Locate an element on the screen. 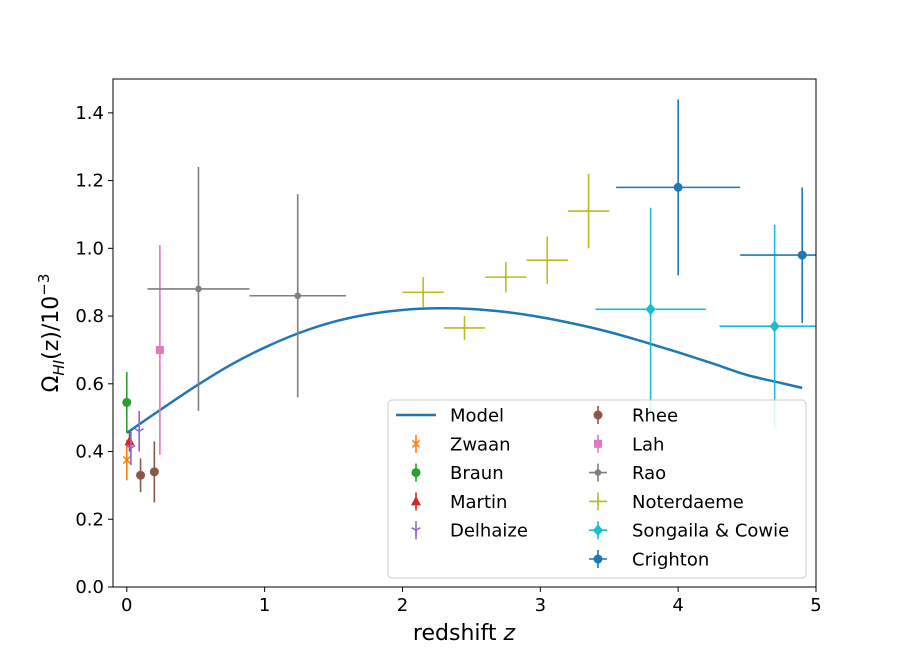  legend-label: Noterdaeme is located at coordinates (688, 502).